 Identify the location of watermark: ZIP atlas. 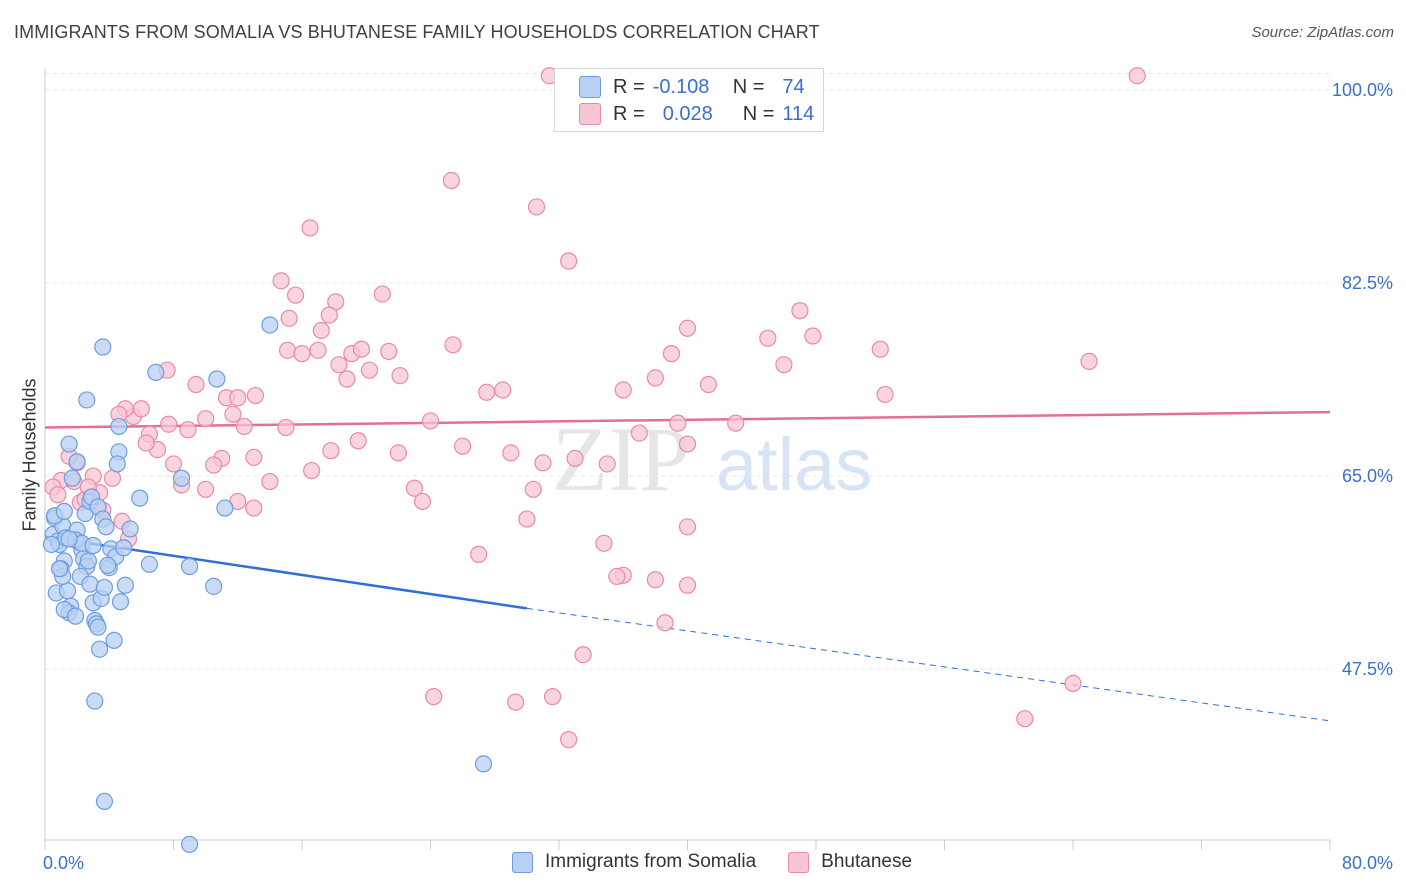
(712, 459).